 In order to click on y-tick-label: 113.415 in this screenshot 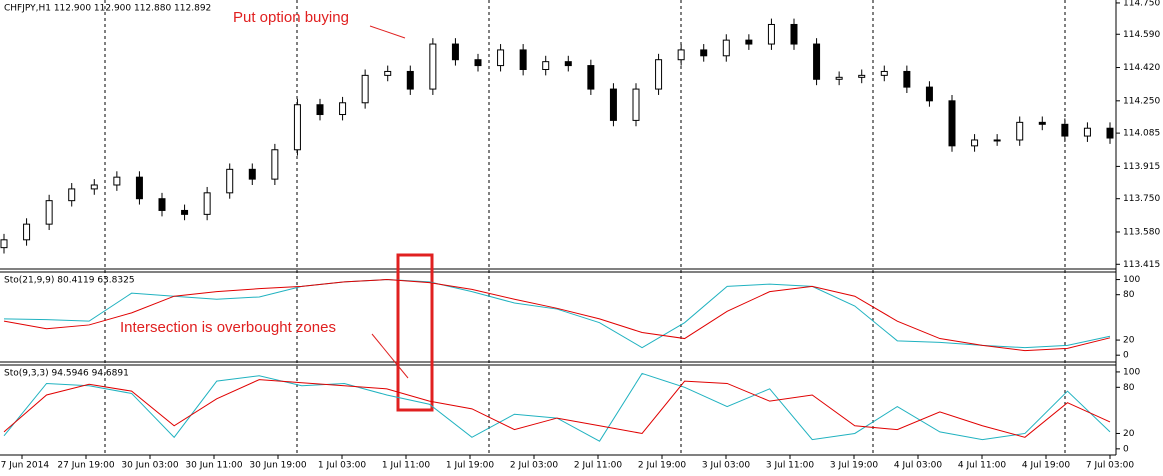, I will do `click(1141, 265)`.